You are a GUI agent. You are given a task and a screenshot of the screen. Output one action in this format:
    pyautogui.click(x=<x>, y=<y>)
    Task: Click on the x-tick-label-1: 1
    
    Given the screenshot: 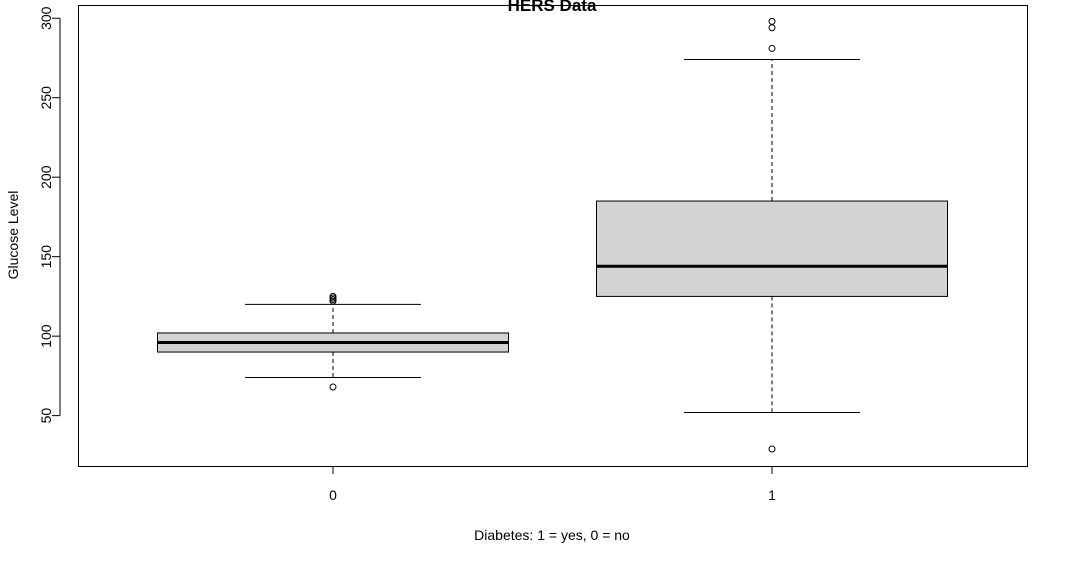 What is the action you would take?
    pyautogui.click(x=772, y=495)
    